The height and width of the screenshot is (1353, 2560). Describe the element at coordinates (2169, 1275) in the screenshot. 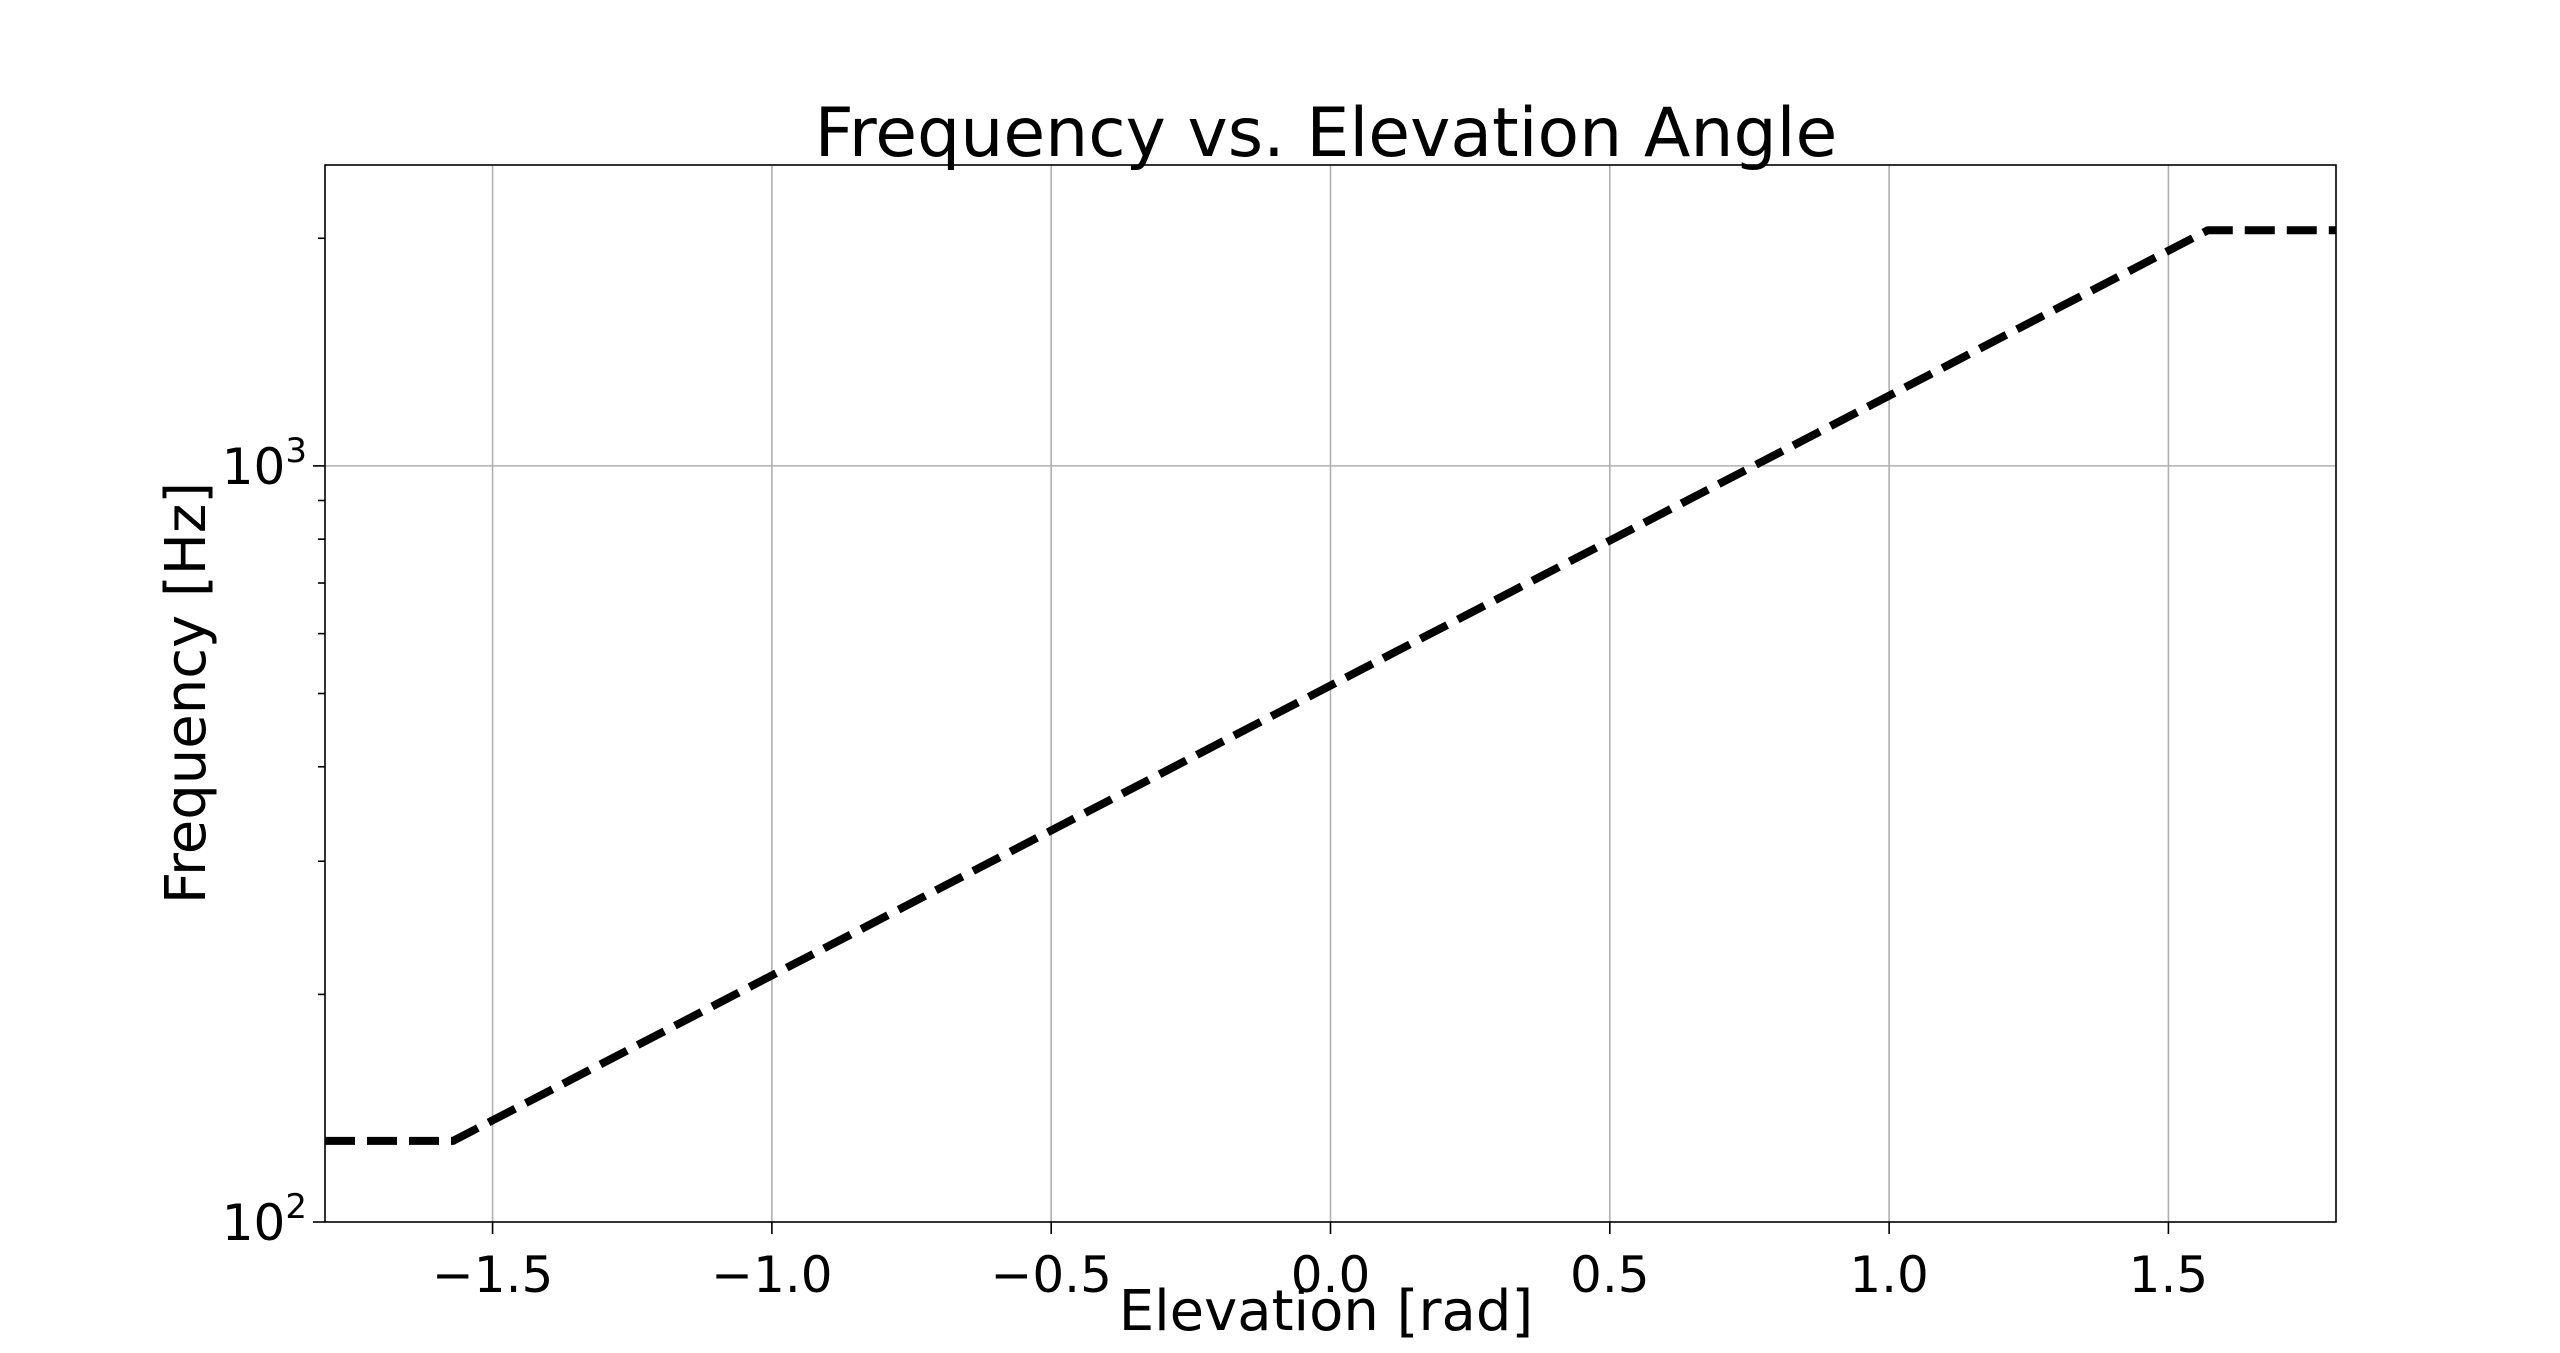

I see `x-tick-label: 1.5` at that location.